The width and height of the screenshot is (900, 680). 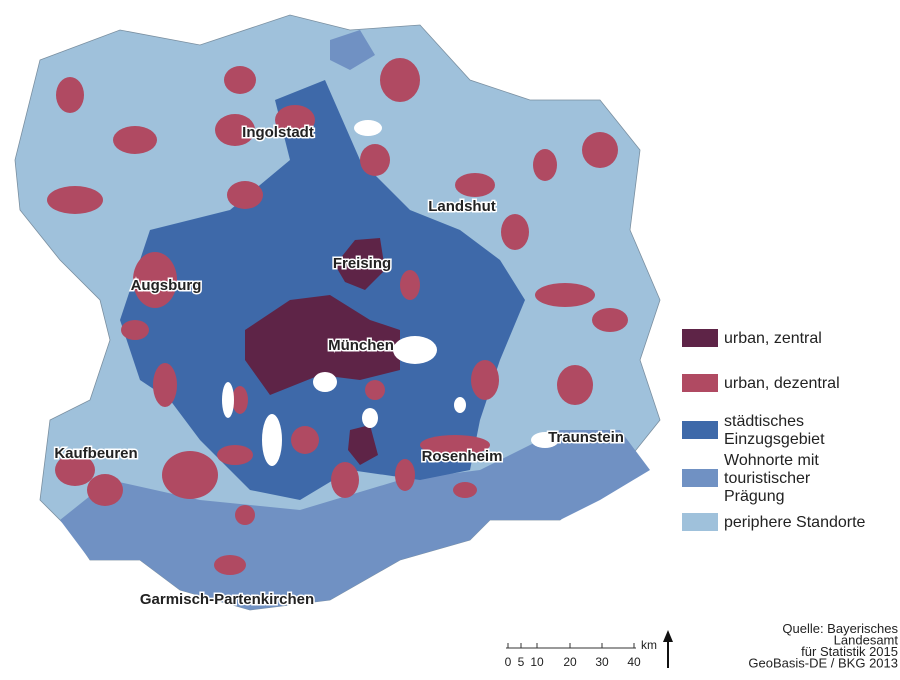 What do you see at coordinates (508, 662) in the screenshot?
I see `scale-label: 0` at bounding box center [508, 662].